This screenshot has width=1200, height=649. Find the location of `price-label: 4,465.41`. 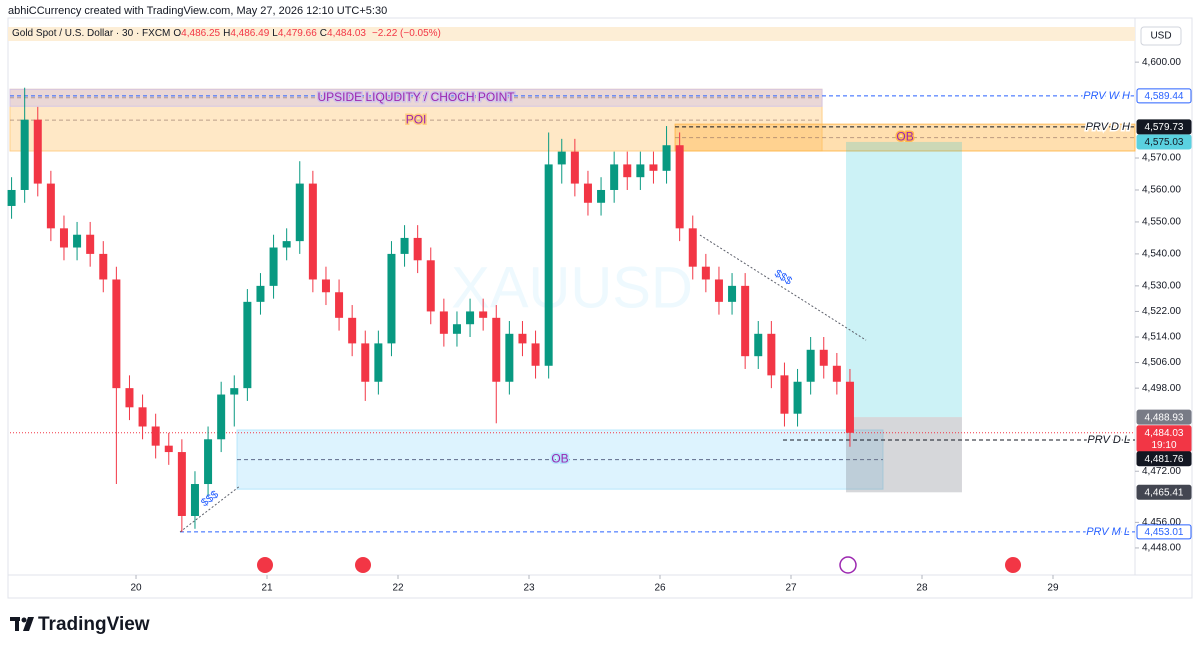

price-label: 4,465.41 is located at coordinates (1164, 492).